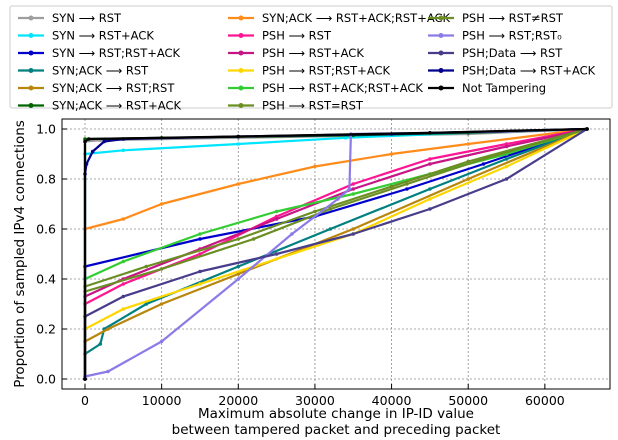 The image size is (618, 440). Describe the element at coordinates (46, 179) in the screenshot. I see `y-tick-label: 0.8` at that location.